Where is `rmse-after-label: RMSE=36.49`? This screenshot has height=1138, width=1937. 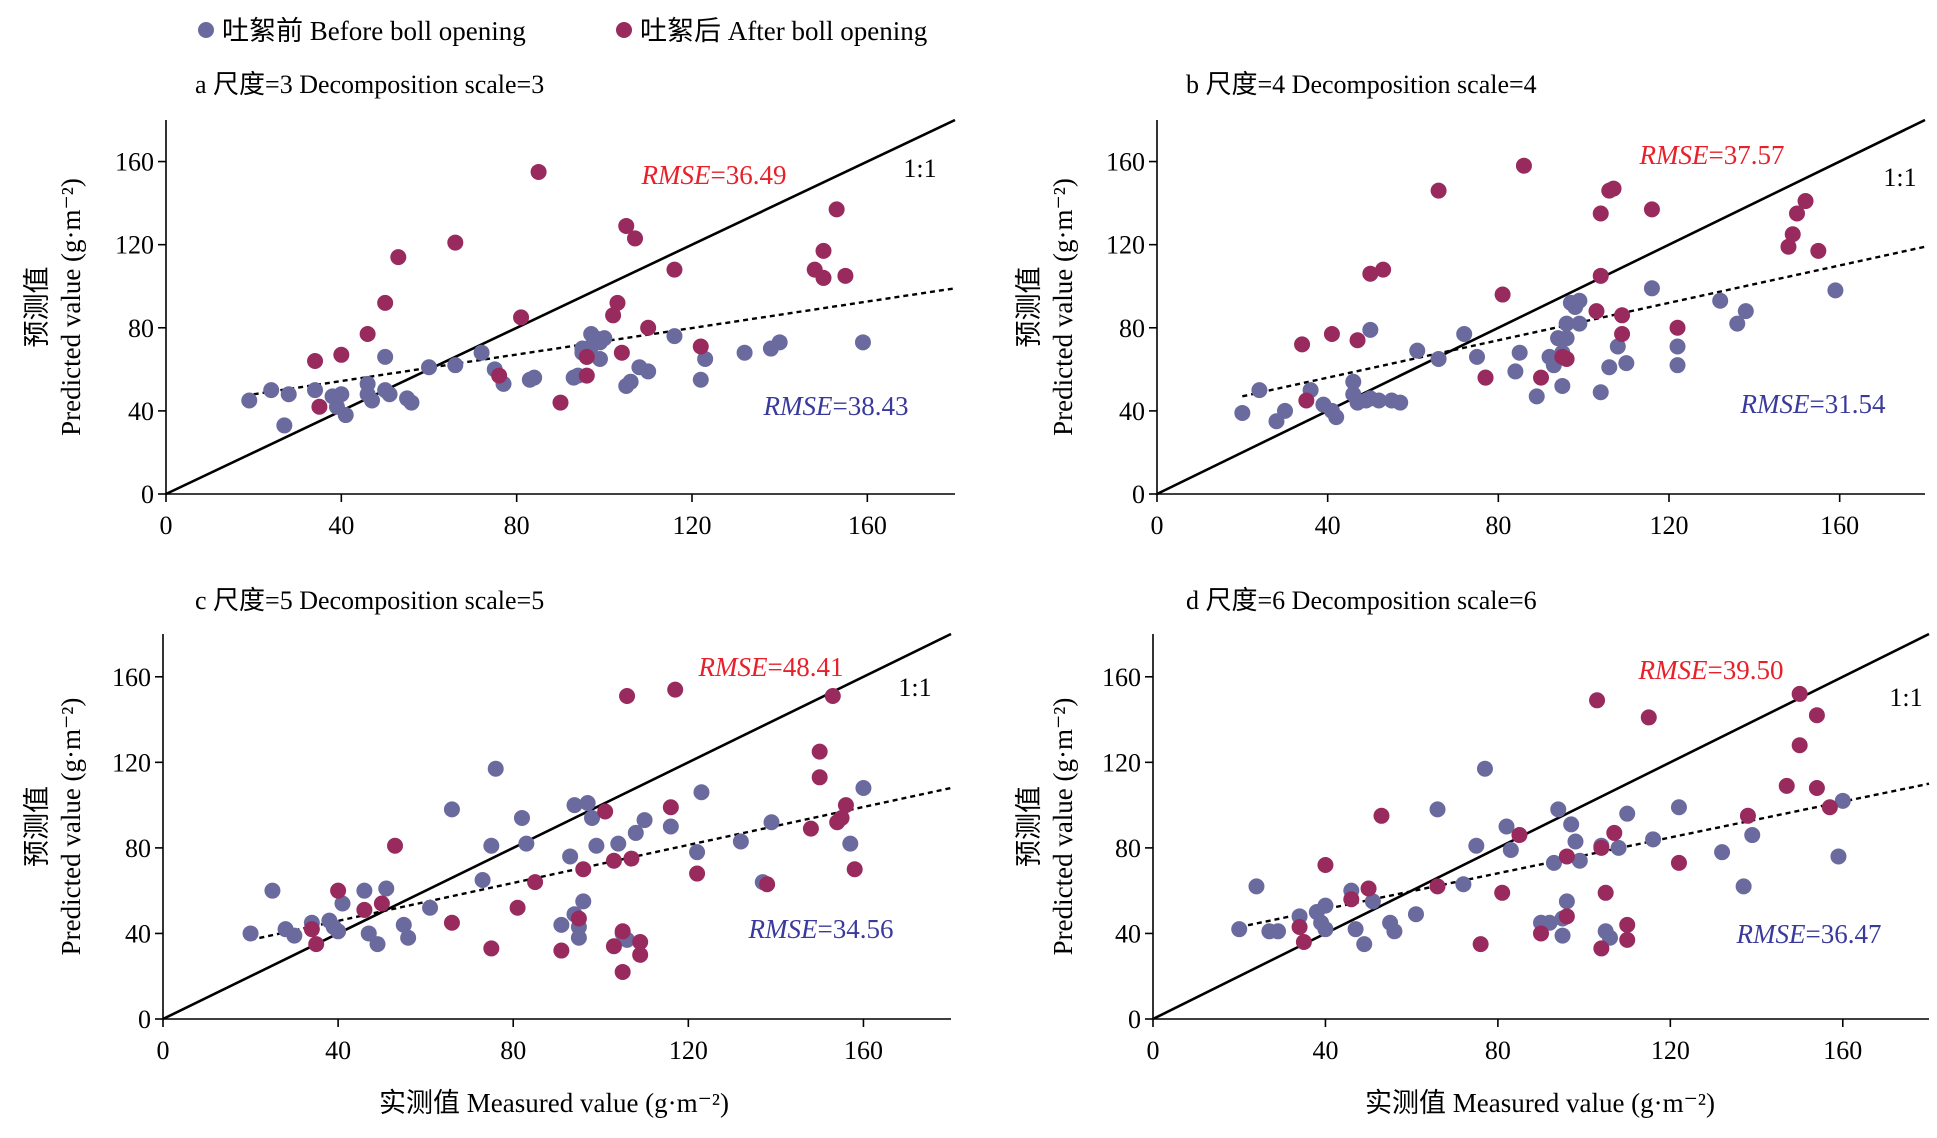 rmse-after-label: RMSE=36.49 is located at coordinates (714, 175).